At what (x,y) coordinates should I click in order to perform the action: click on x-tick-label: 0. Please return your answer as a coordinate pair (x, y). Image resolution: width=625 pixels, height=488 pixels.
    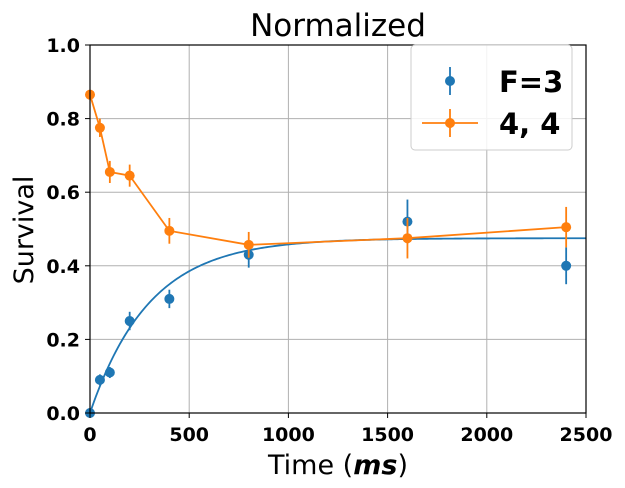
    Looking at the image, I should click on (89, 435).